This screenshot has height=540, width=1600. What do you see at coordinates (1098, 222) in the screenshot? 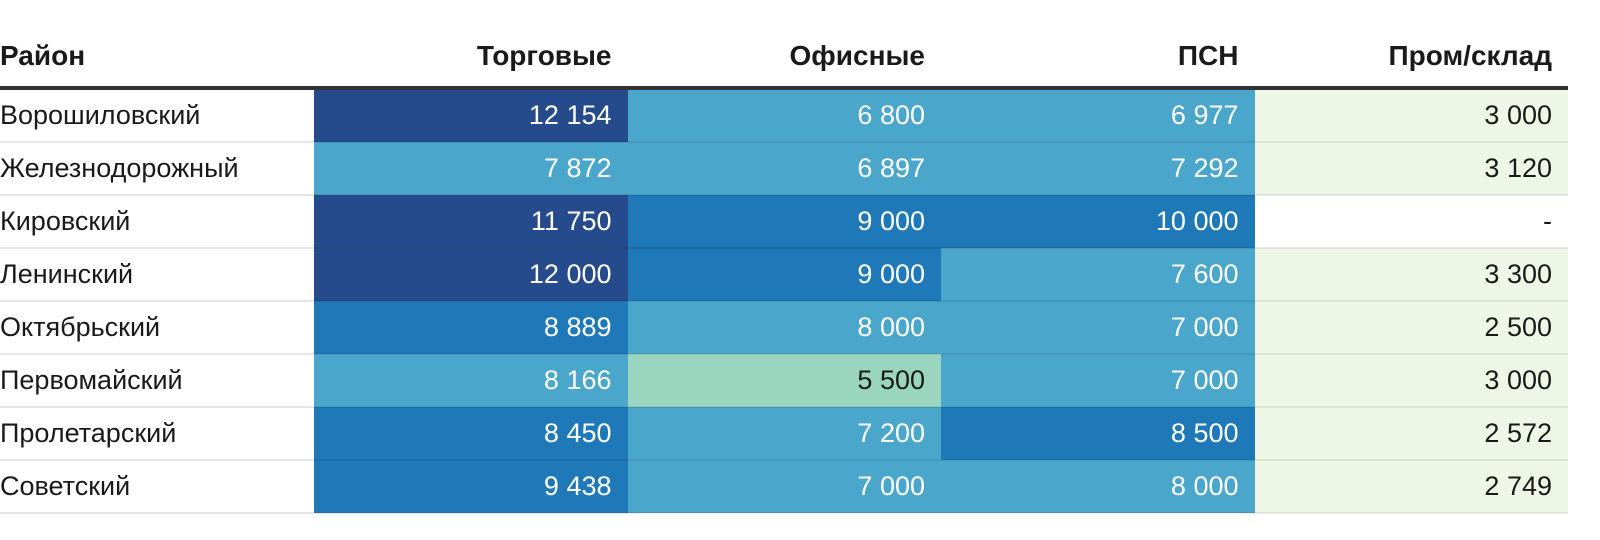
I see `value-cell-psn: 10 000` at bounding box center [1098, 222].